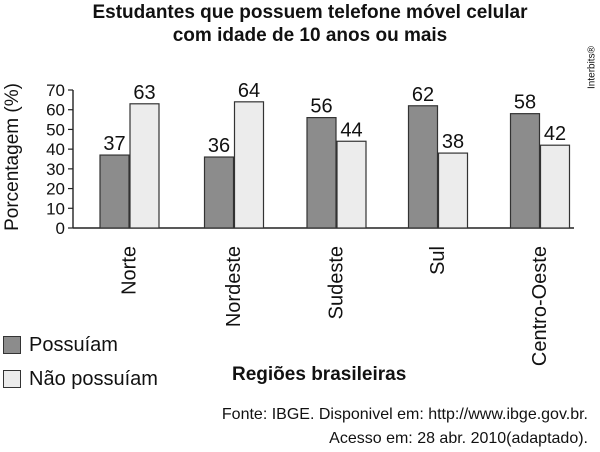  I want to click on data-label-possuiam-1: 36, so click(219, 146).